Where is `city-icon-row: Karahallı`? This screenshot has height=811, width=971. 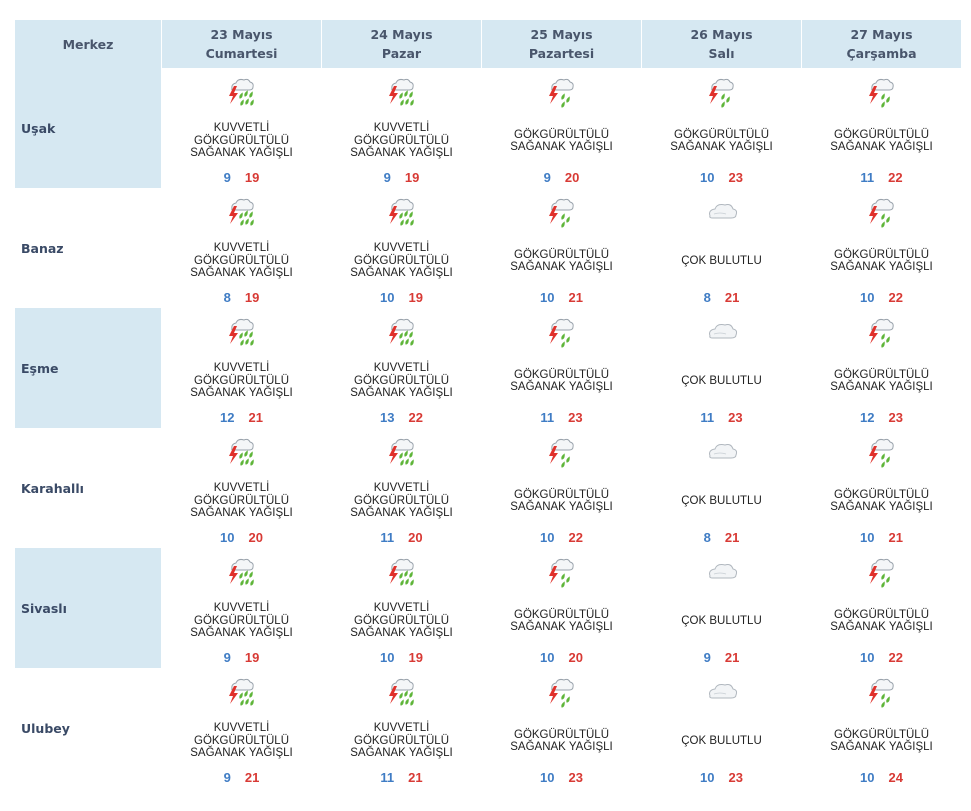
city-icon-row: Karahallı is located at coordinates (488, 488).